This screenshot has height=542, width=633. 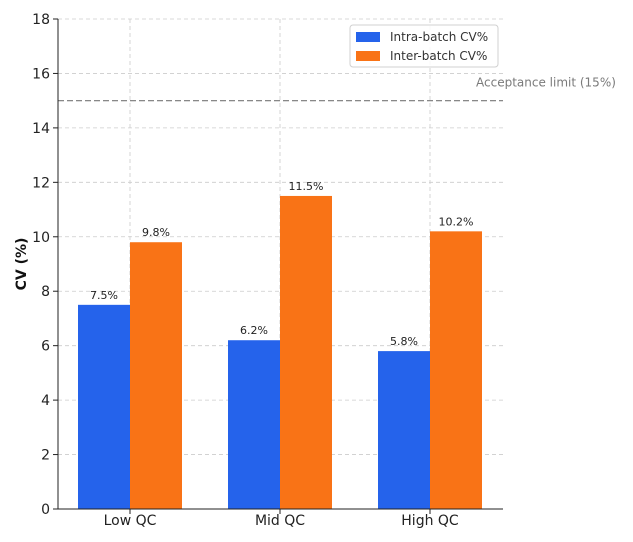 I want to click on legend-entry-label: Inter-batch CV%, so click(x=438, y=56).